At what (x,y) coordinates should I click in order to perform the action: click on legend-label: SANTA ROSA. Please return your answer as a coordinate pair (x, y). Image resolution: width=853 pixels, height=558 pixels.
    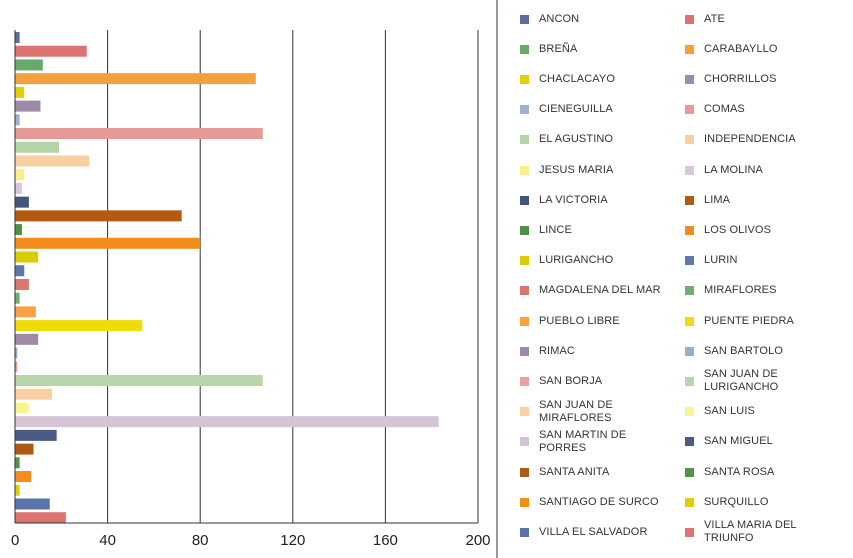
    Looking at the image, I should click on (739, 471).